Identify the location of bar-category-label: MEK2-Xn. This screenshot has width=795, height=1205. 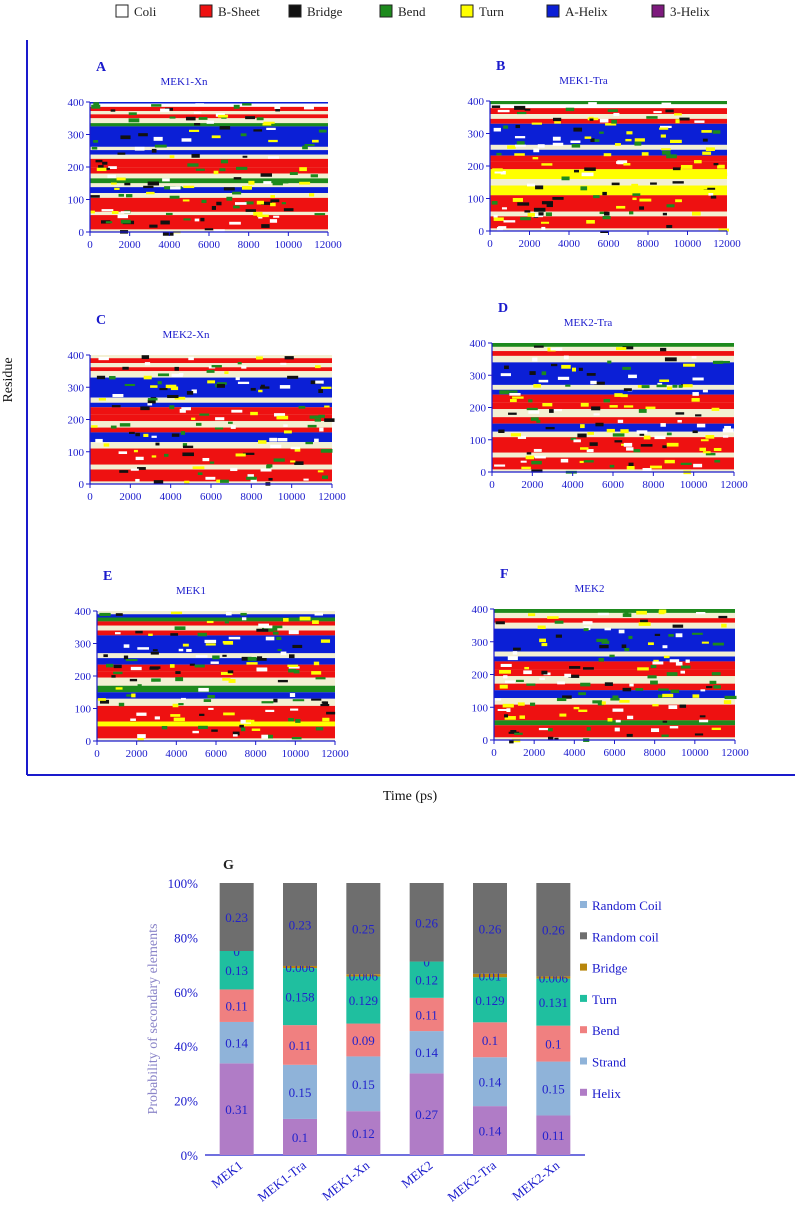
(535, 1180).